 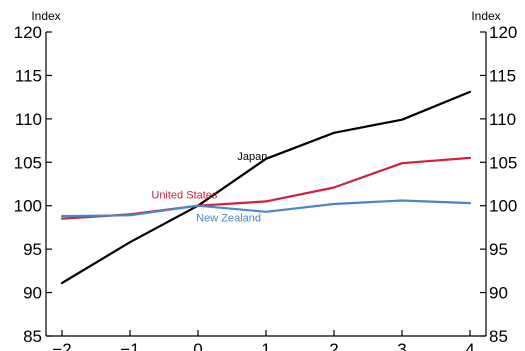 I want to click on x-tick-label: −1, so click(x=129, y=345).